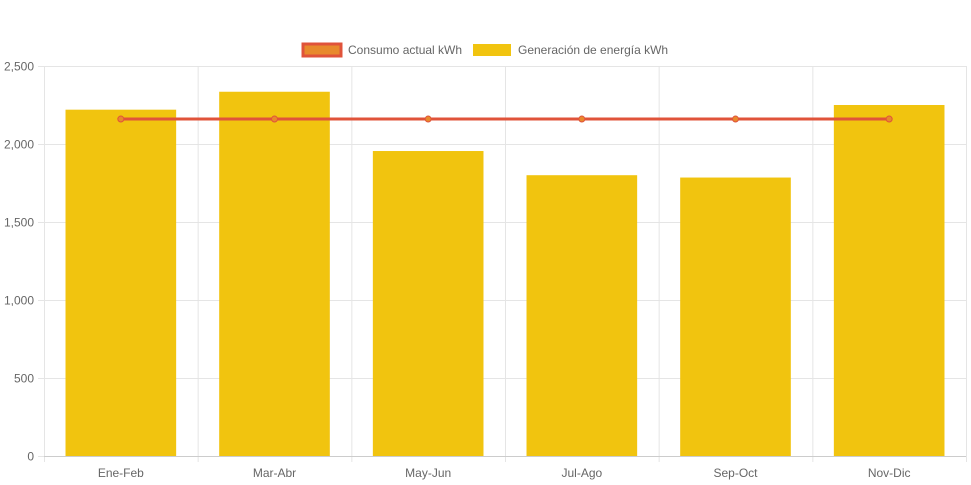  What do you see at coordinates (492, 50) in the screenshot?
I see `legend-swatch-generacion` at bounding box center [492, 50].